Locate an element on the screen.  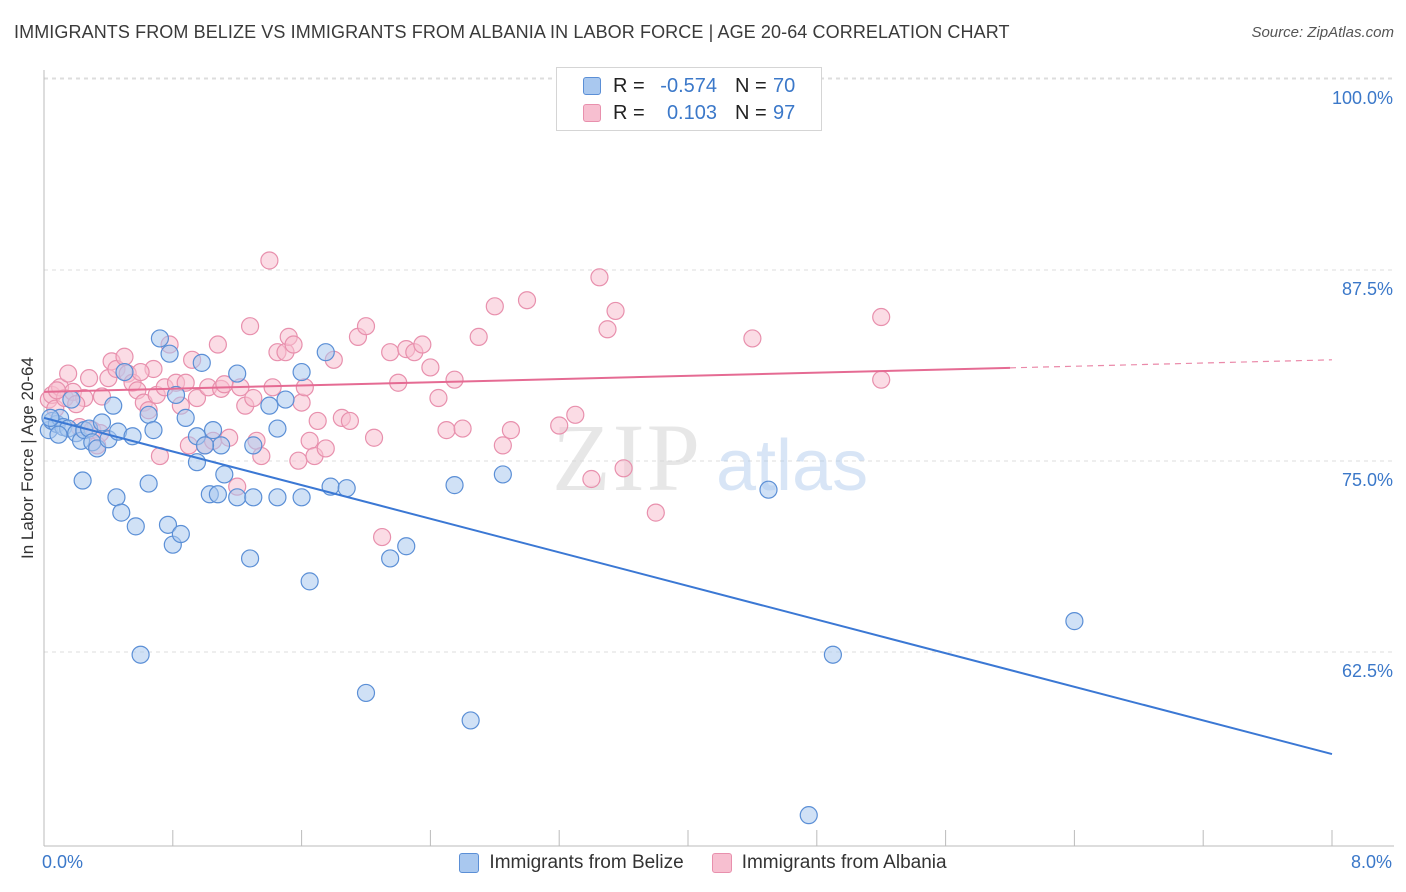
y-tick-labels: 62.5% 75.0% 87.5% 100.0% is located at coordinates (1362, 384).